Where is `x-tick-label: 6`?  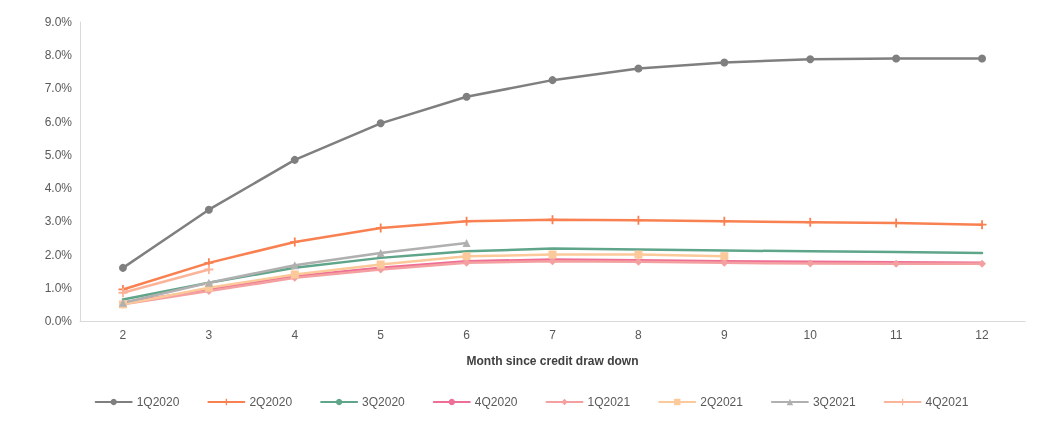 x-tick-label: 6 is located at coordinates (467, 335).